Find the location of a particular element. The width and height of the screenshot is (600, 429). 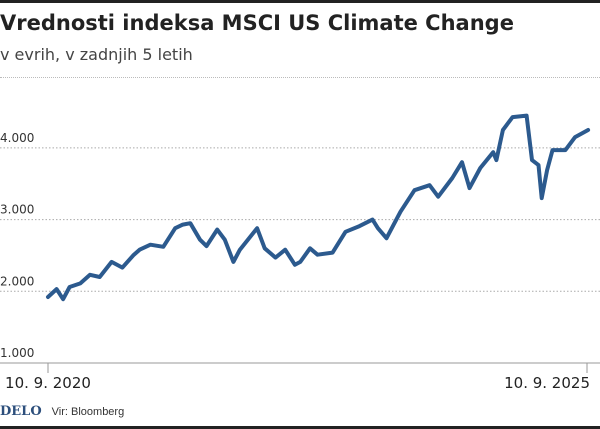

y-tick-label: 1.000 is located at coordinates (17, 353).